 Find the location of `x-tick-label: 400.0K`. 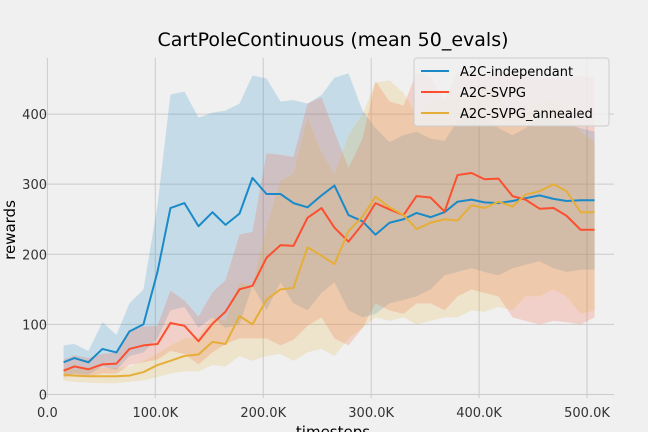

x-tick-label: 400.0K is located at coordinates (479, 413).